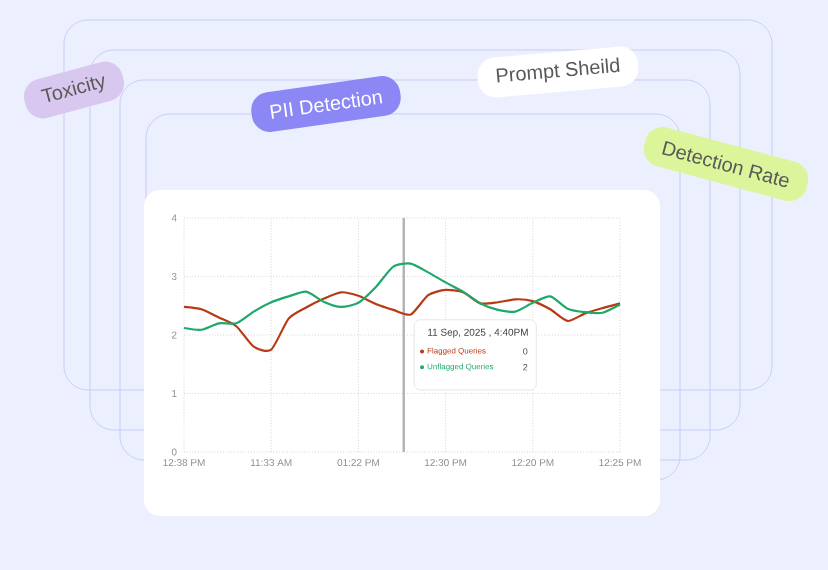  I want to click on text: Prompt Sheild, so click(558, 70).